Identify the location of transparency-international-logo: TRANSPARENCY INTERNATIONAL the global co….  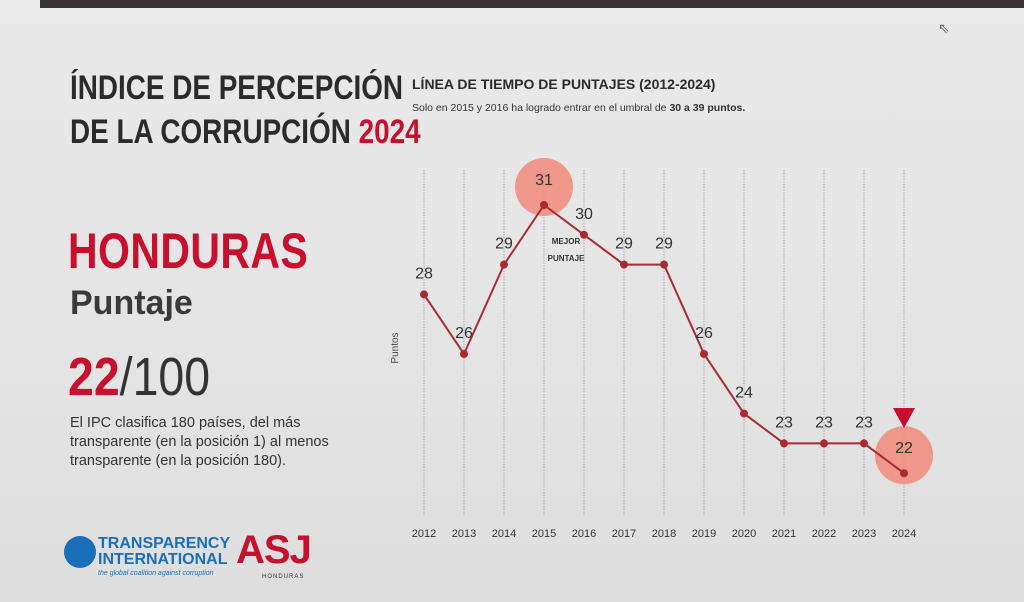
(149, 559).